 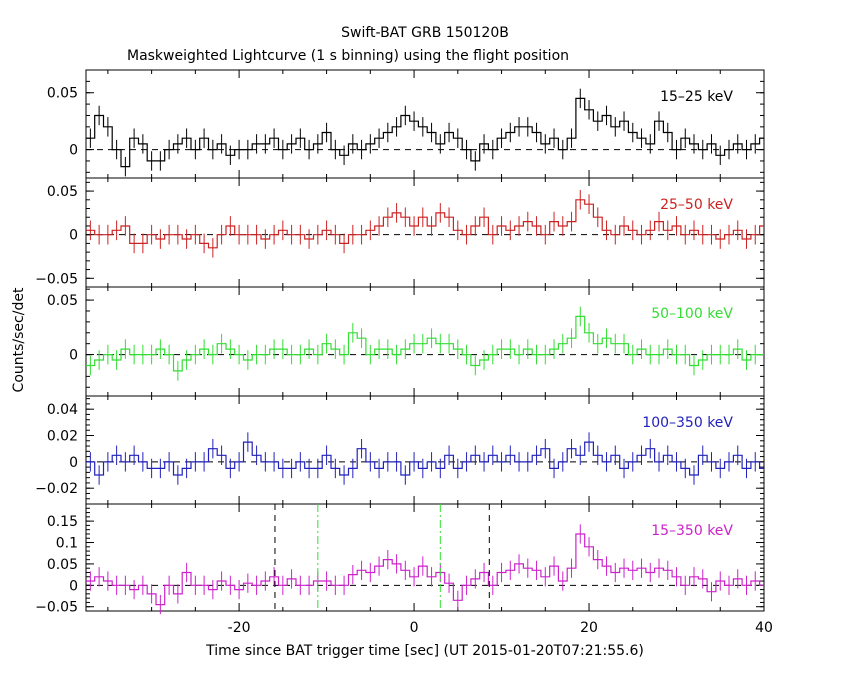 I want to click on chart-title: Swift-BAT GRB 150120B, so click(x=425, y=33).